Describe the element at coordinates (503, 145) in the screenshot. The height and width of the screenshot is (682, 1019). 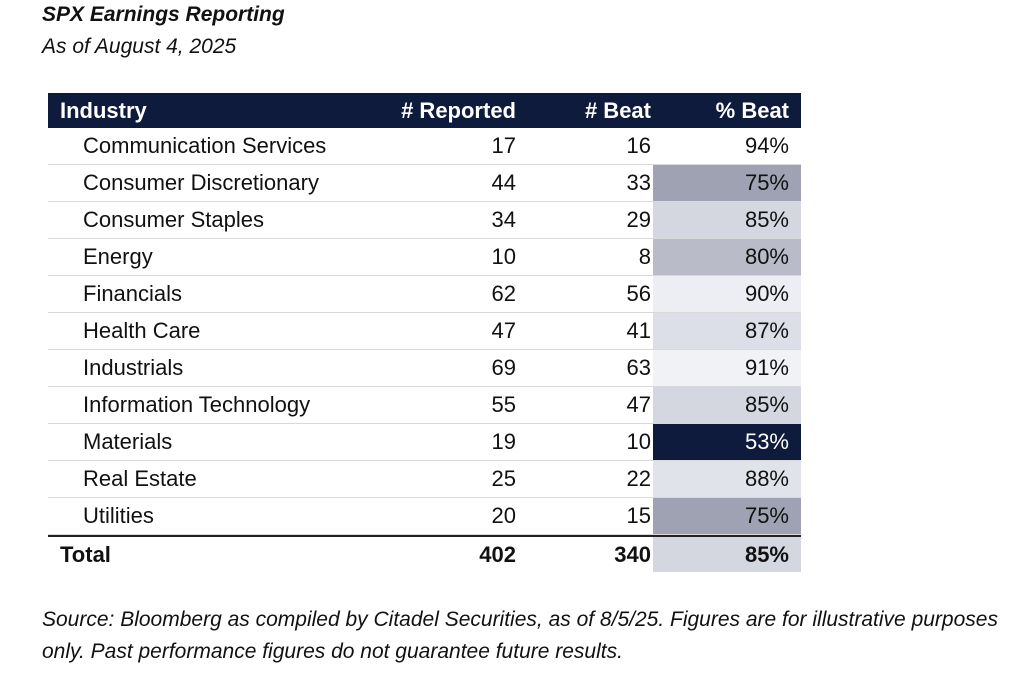
I see `reported-cell: 17` at that location.